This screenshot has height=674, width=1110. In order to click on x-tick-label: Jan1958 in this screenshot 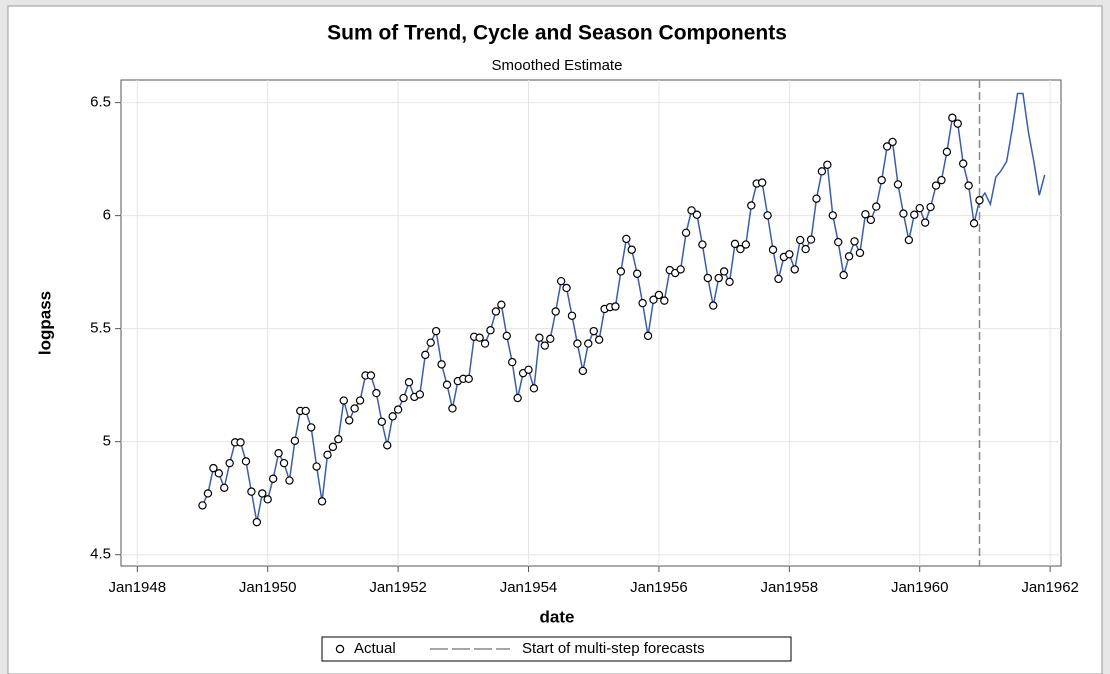, I will do `click(790, 587)`.